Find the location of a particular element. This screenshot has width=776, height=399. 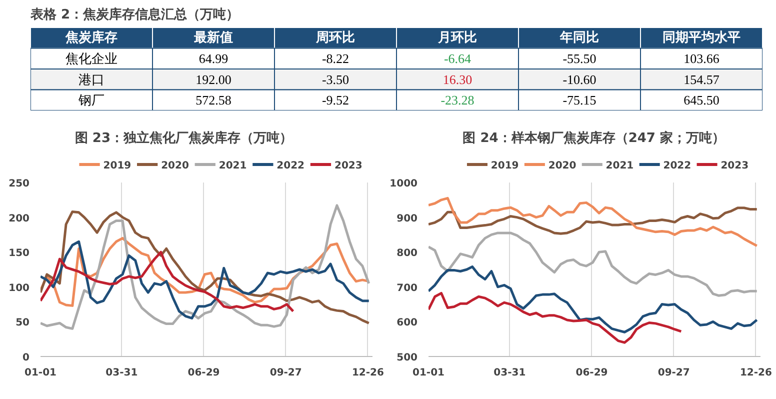

y-tick-label: 700 is located at coordinates (407, 288).